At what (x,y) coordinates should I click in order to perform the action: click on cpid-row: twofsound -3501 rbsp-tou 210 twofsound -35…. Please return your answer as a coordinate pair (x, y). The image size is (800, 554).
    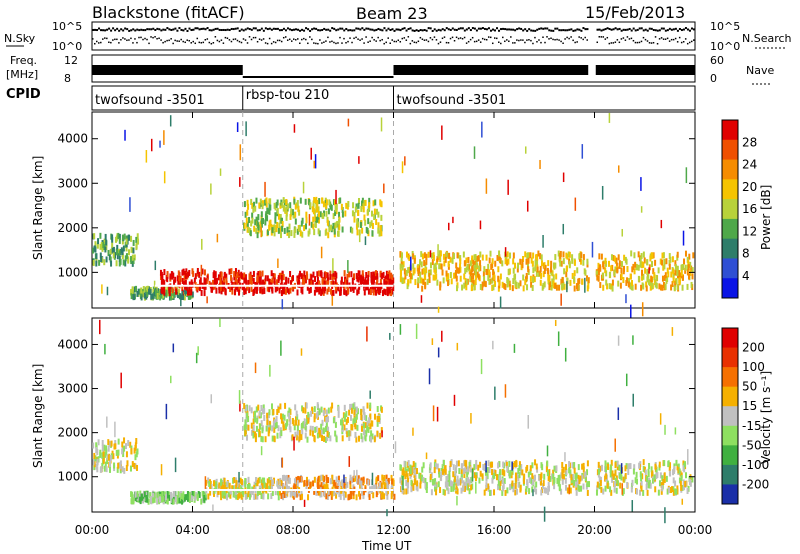
    Looking at the image, I should click on (393, 98).